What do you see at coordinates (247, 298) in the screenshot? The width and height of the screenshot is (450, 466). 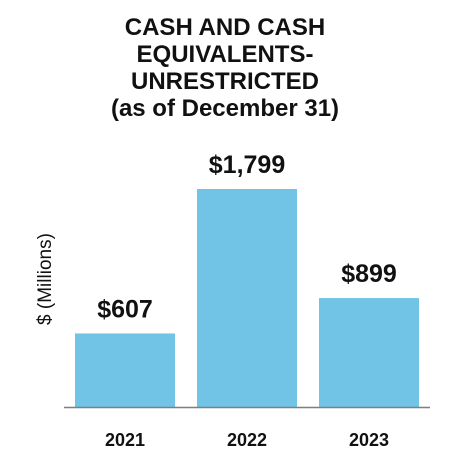 I see `bar-2022` at bounding box center [247, 298].